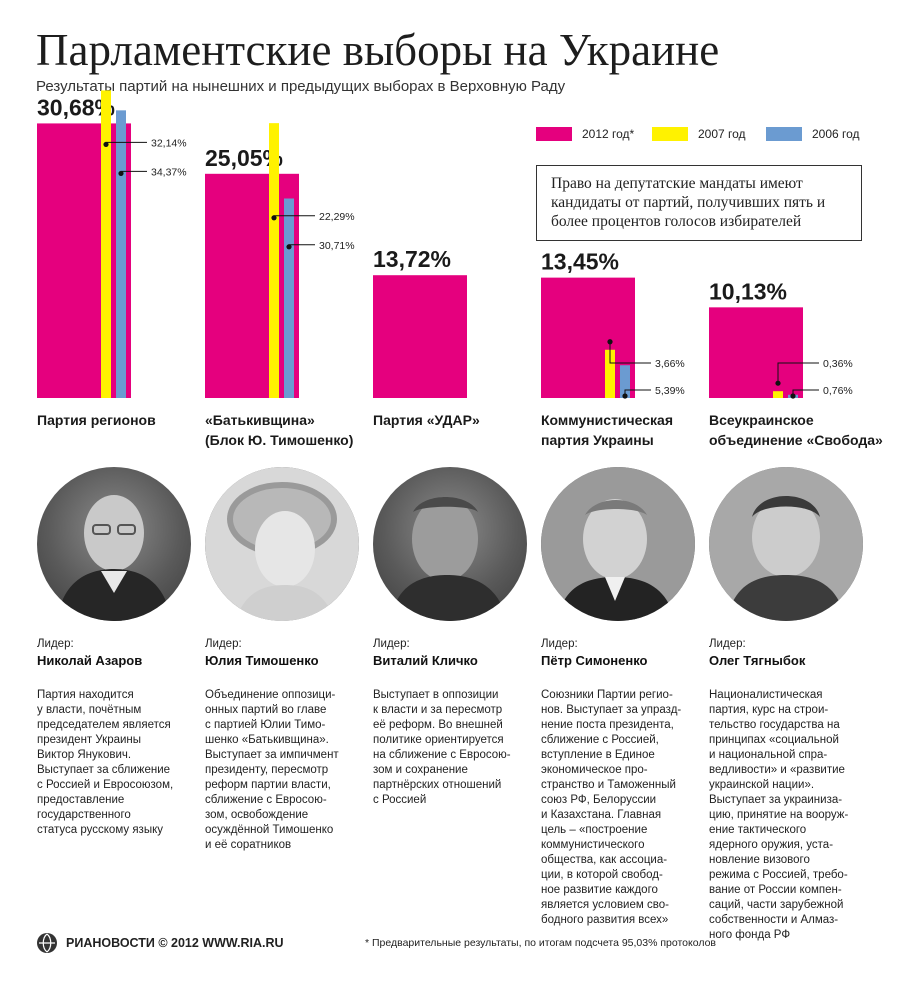  I want to click on leader-name: Николай Азаров, so click(90, 660).